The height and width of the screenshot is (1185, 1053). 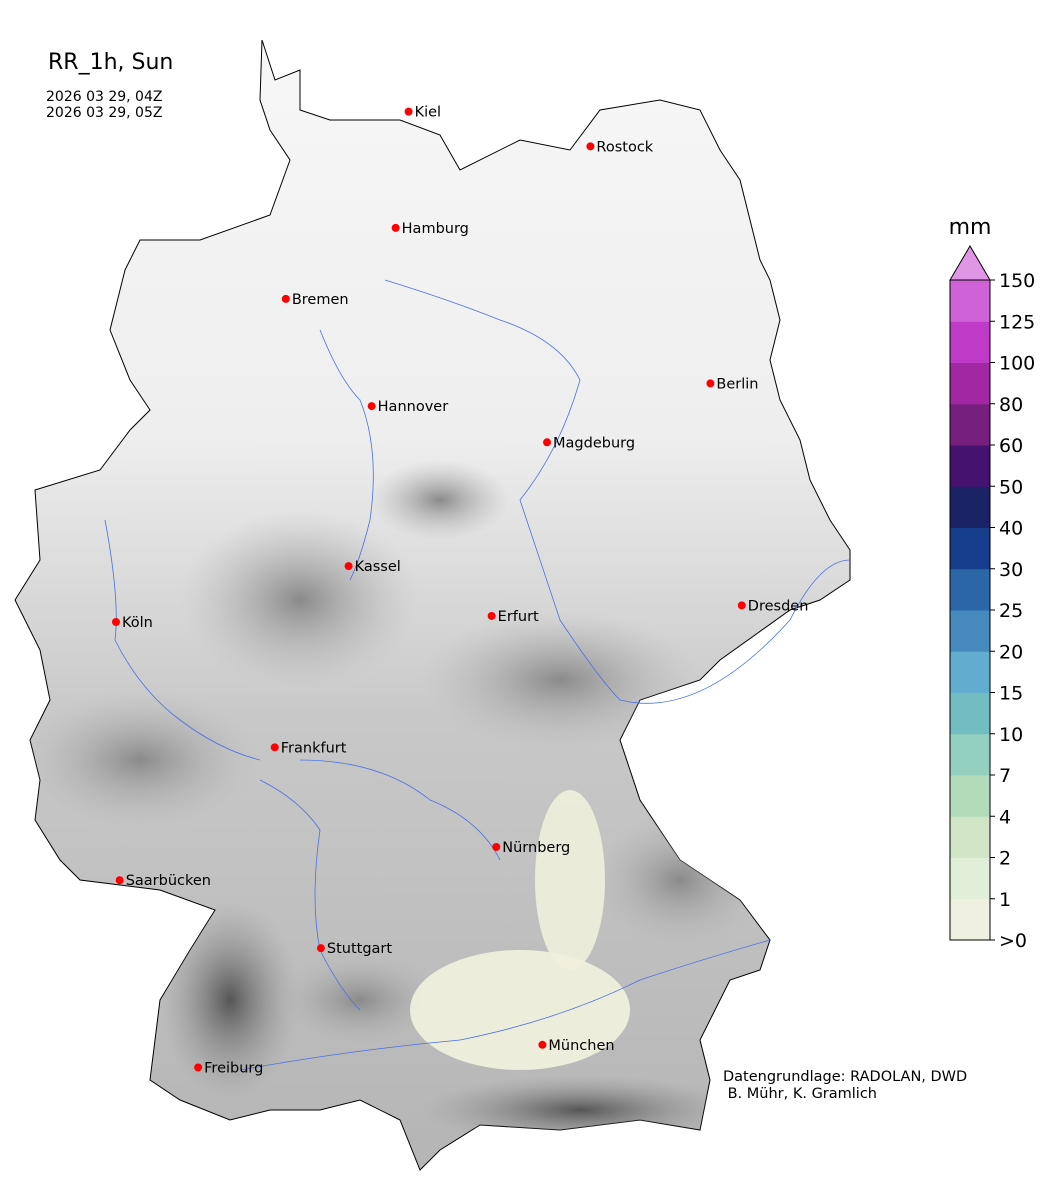 What do you see at coordinates (1011, 694) in the screenshot?
I see `colorbar-tick-label: 15` at bounding box center [1011, 694].